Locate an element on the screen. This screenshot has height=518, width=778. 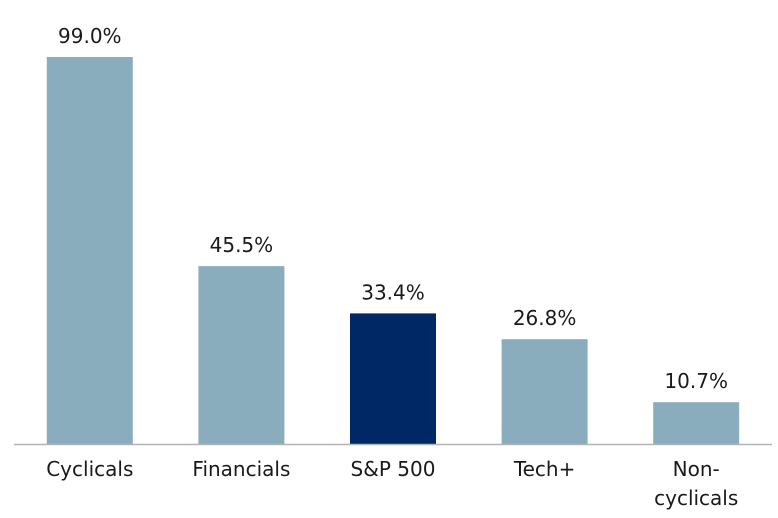
bar-tech is located at coordinates (544, 391).